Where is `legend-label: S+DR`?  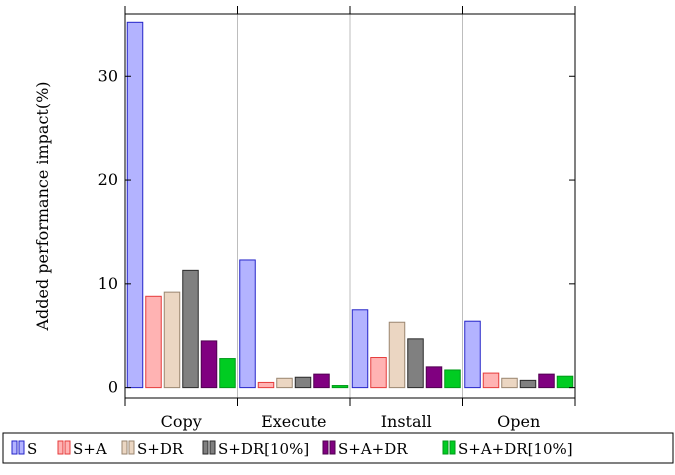 legend-label: S+DR is located at coordinates (160, 449).